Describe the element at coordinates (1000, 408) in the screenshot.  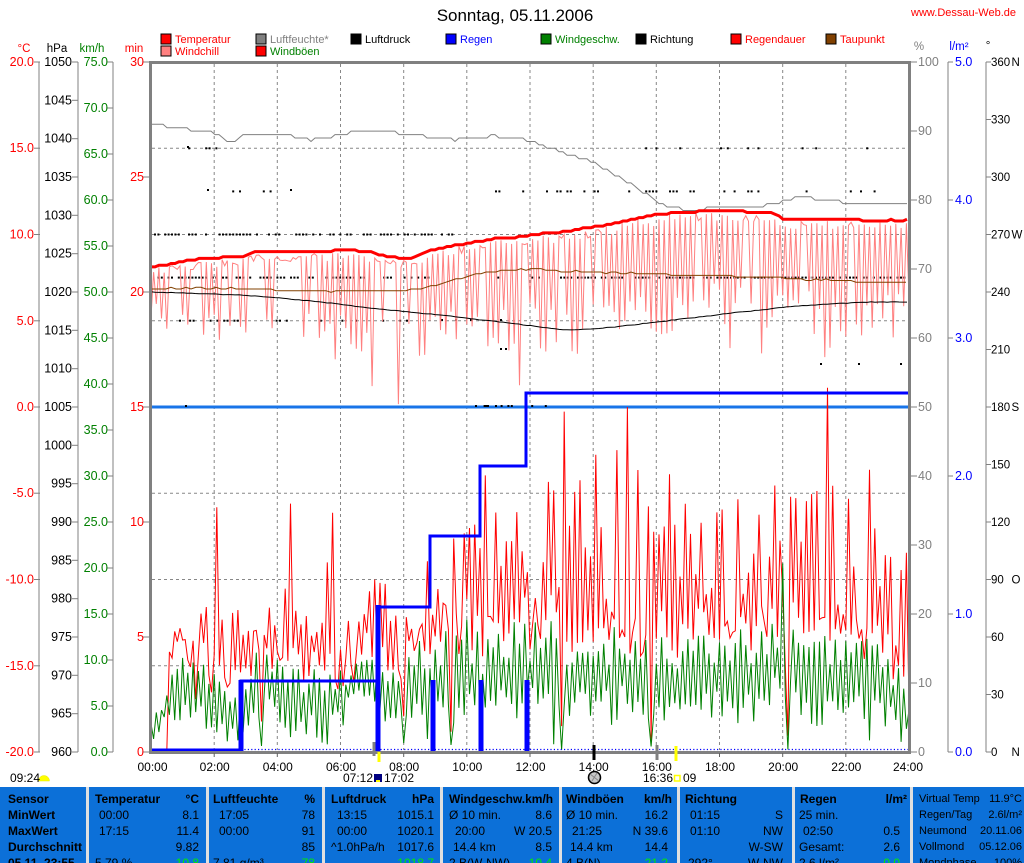
I see `svg-text: 180` at that location.